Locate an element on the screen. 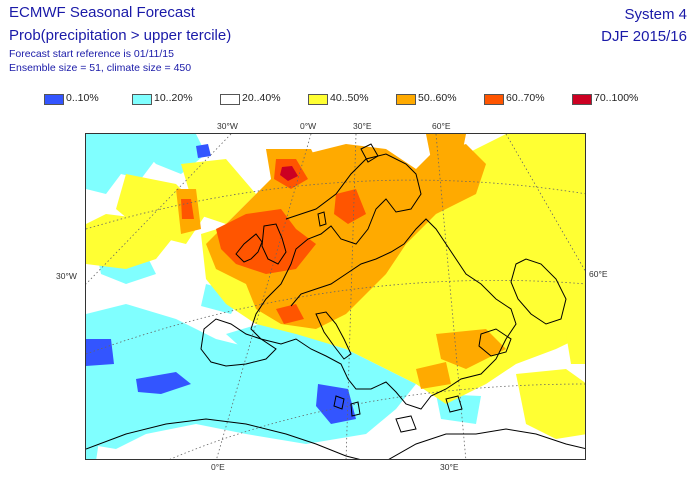 This screenshot has width=697, height=478. label-right-60e: 60°E is located at coordinates (598, 274).